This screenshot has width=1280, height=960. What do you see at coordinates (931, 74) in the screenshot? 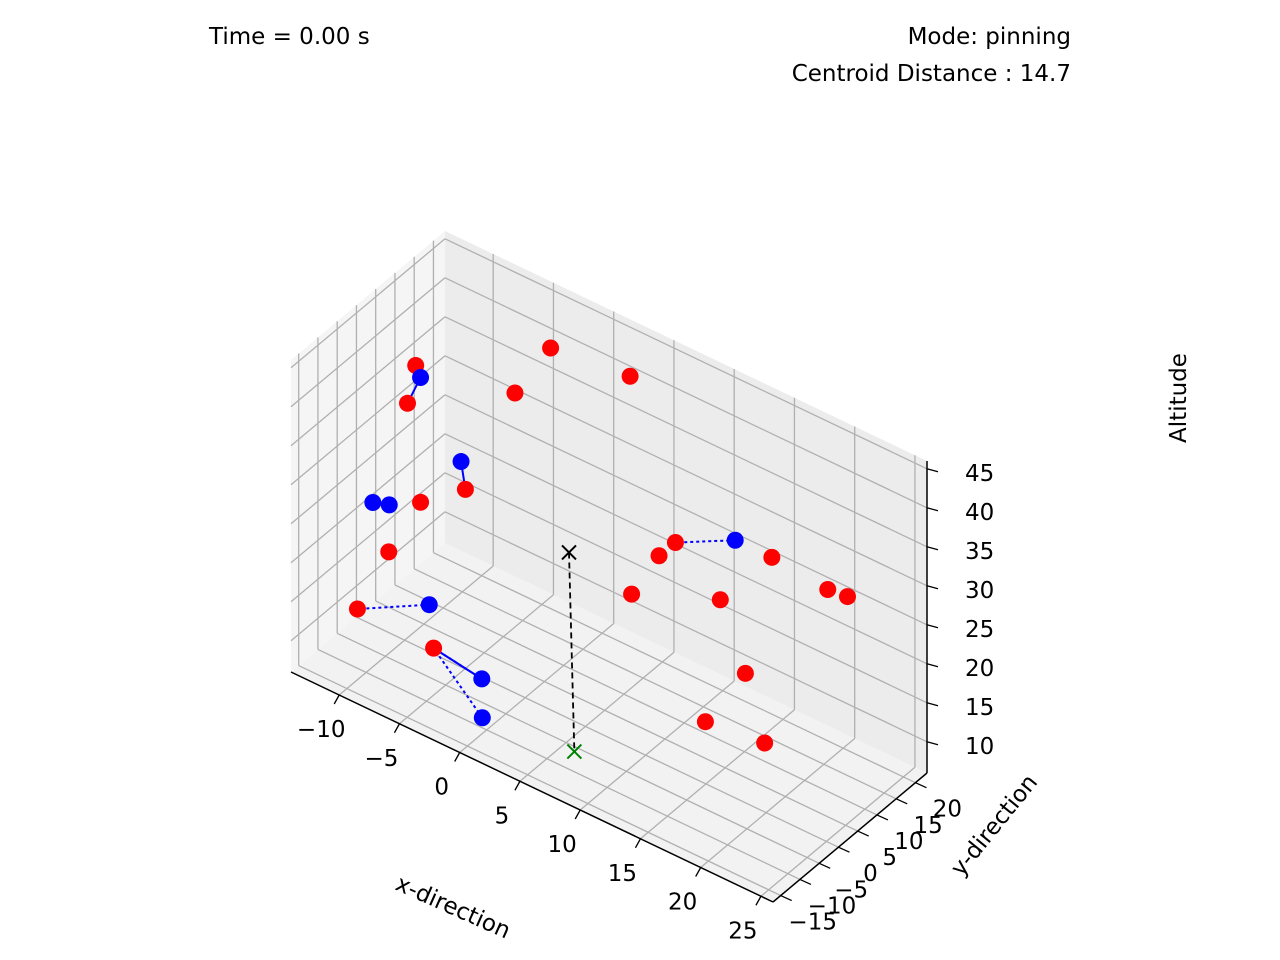
I see `centroid-distance-label: Centroid Distance : 14.7` at bounding box center [931, 74].